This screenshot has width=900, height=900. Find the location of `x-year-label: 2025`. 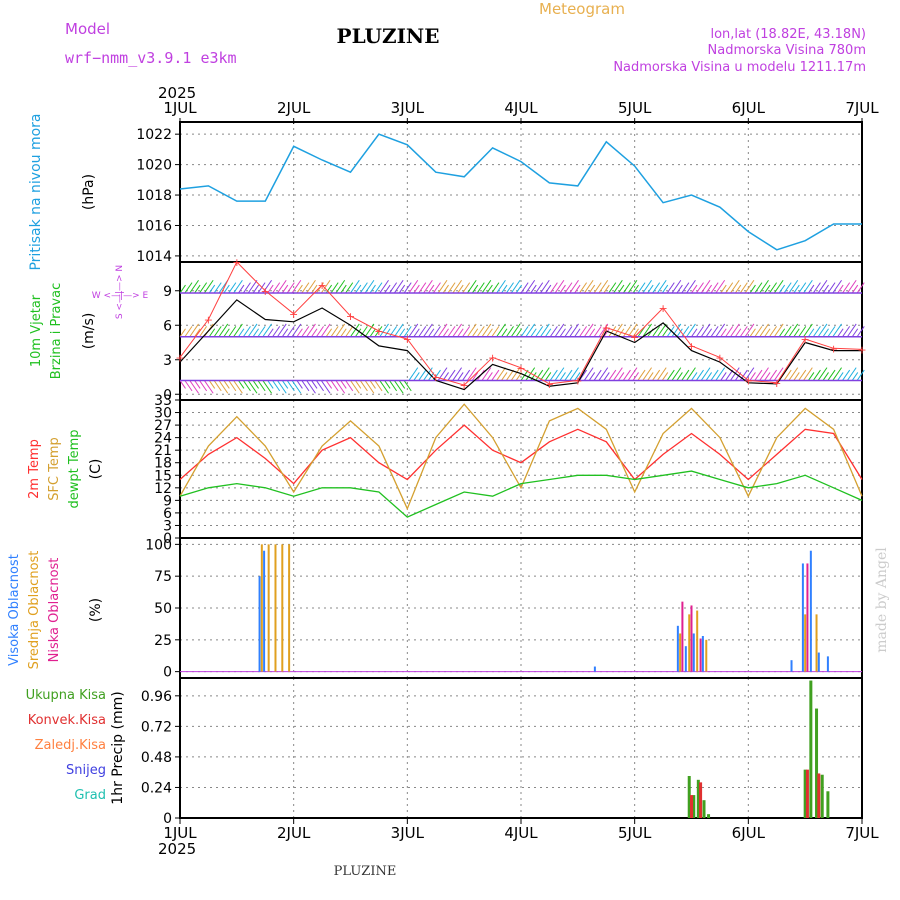

x-year-label: 2025 is located at coordinates (177, 849).